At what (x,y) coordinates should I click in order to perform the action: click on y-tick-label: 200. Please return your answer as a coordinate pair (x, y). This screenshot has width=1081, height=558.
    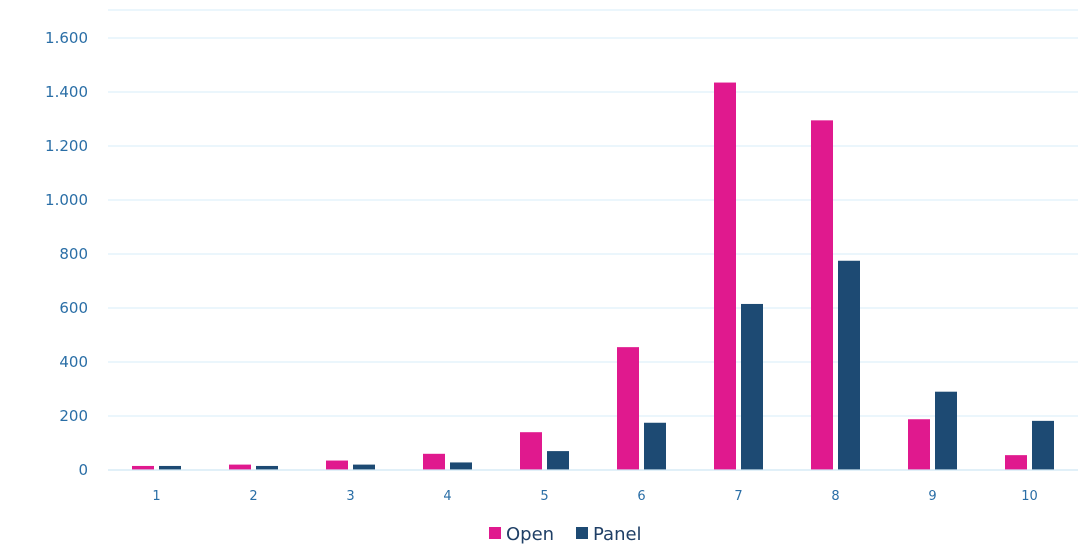
    Looking at the image, I should click on (73, 416).